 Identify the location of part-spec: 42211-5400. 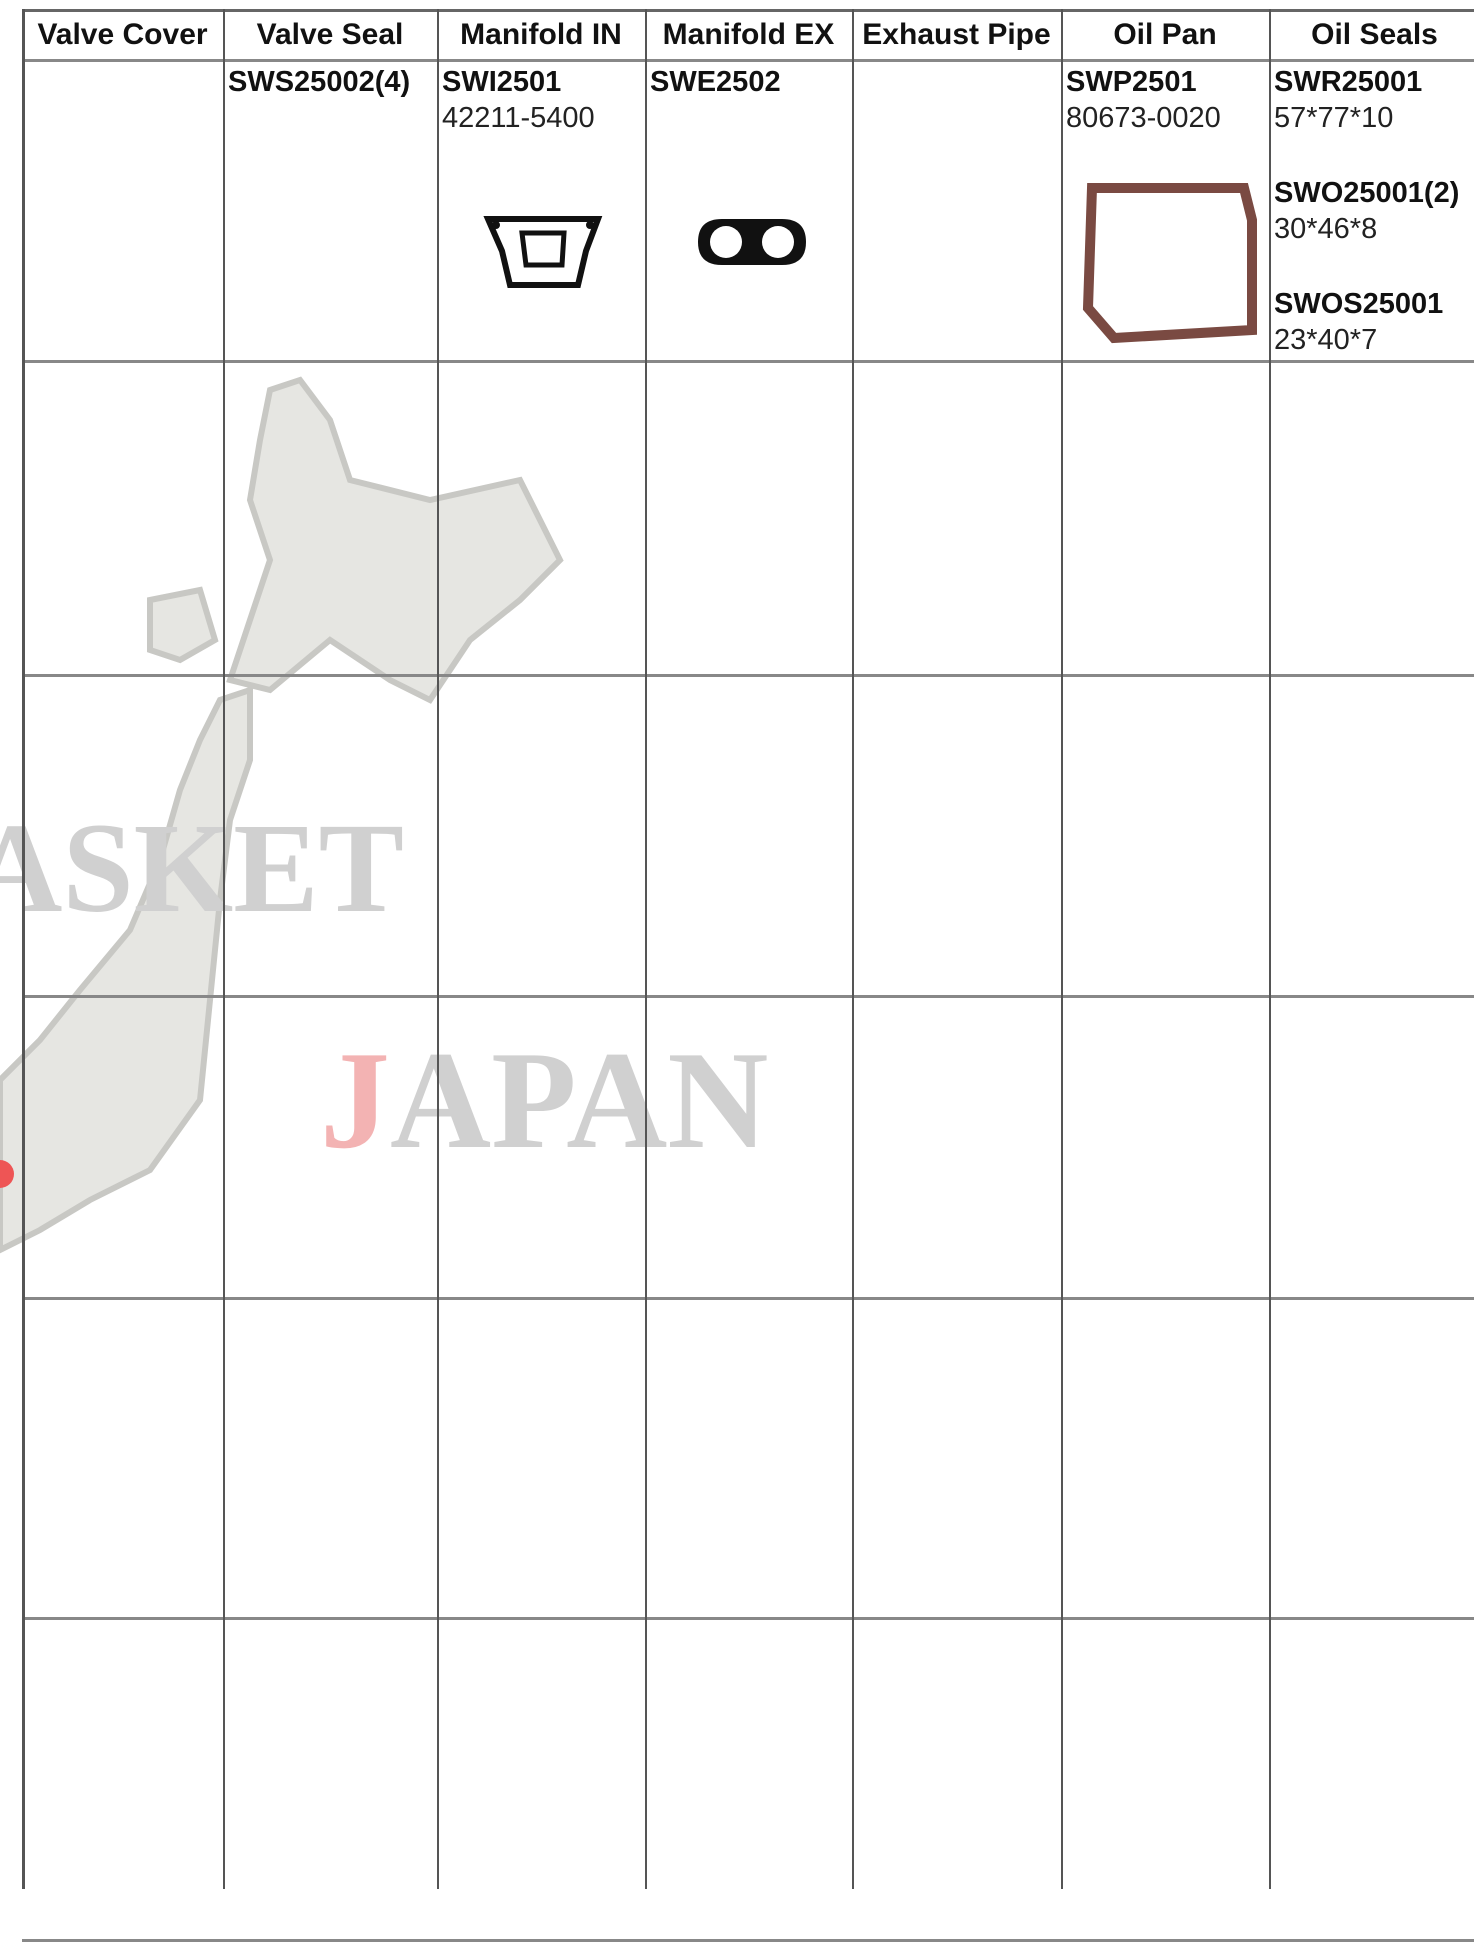
(518, 118).